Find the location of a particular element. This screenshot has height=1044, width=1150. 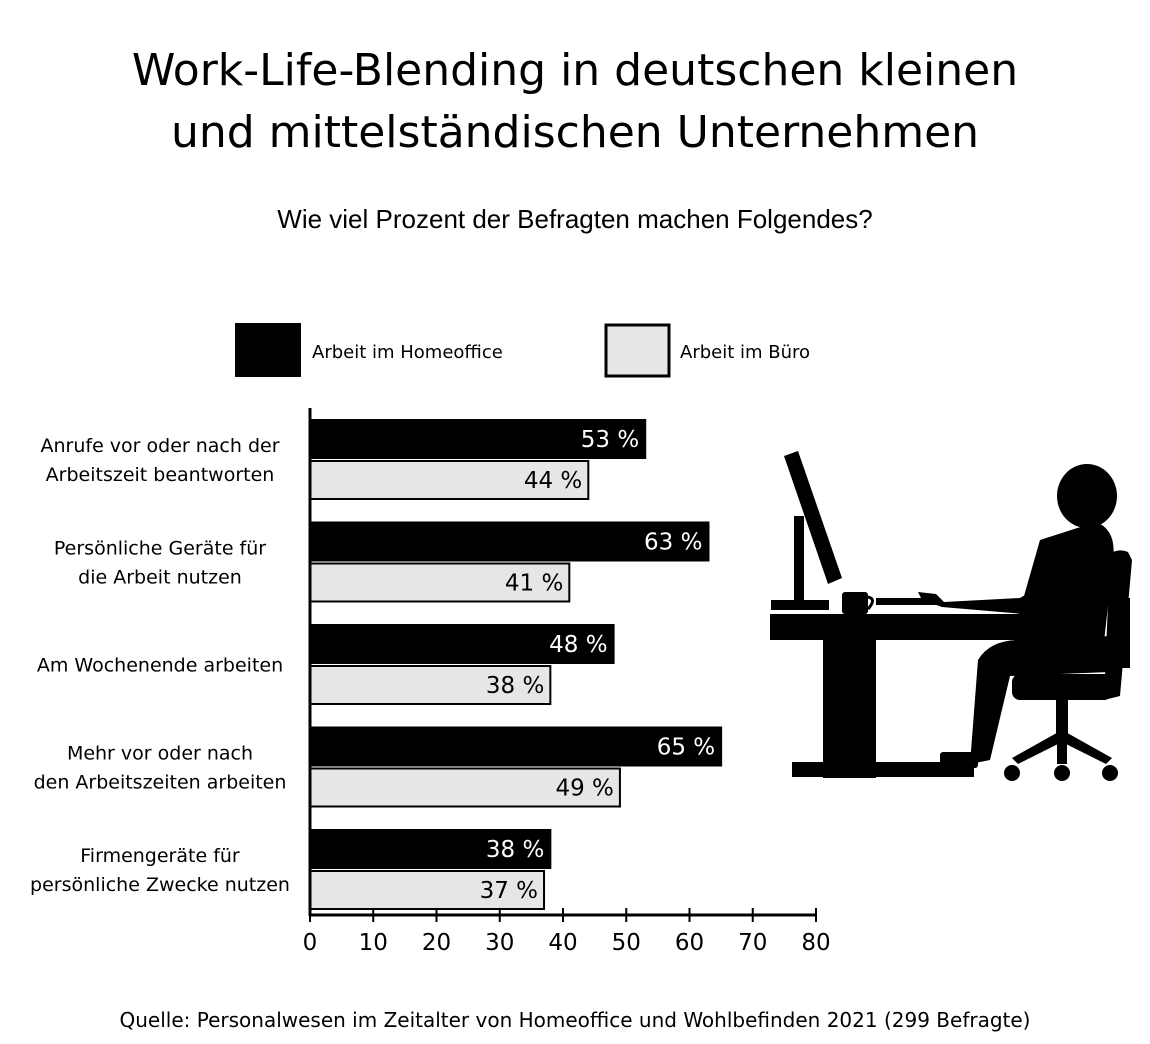

x-tick-label-8: 80 is located at coordinates (815, 943).